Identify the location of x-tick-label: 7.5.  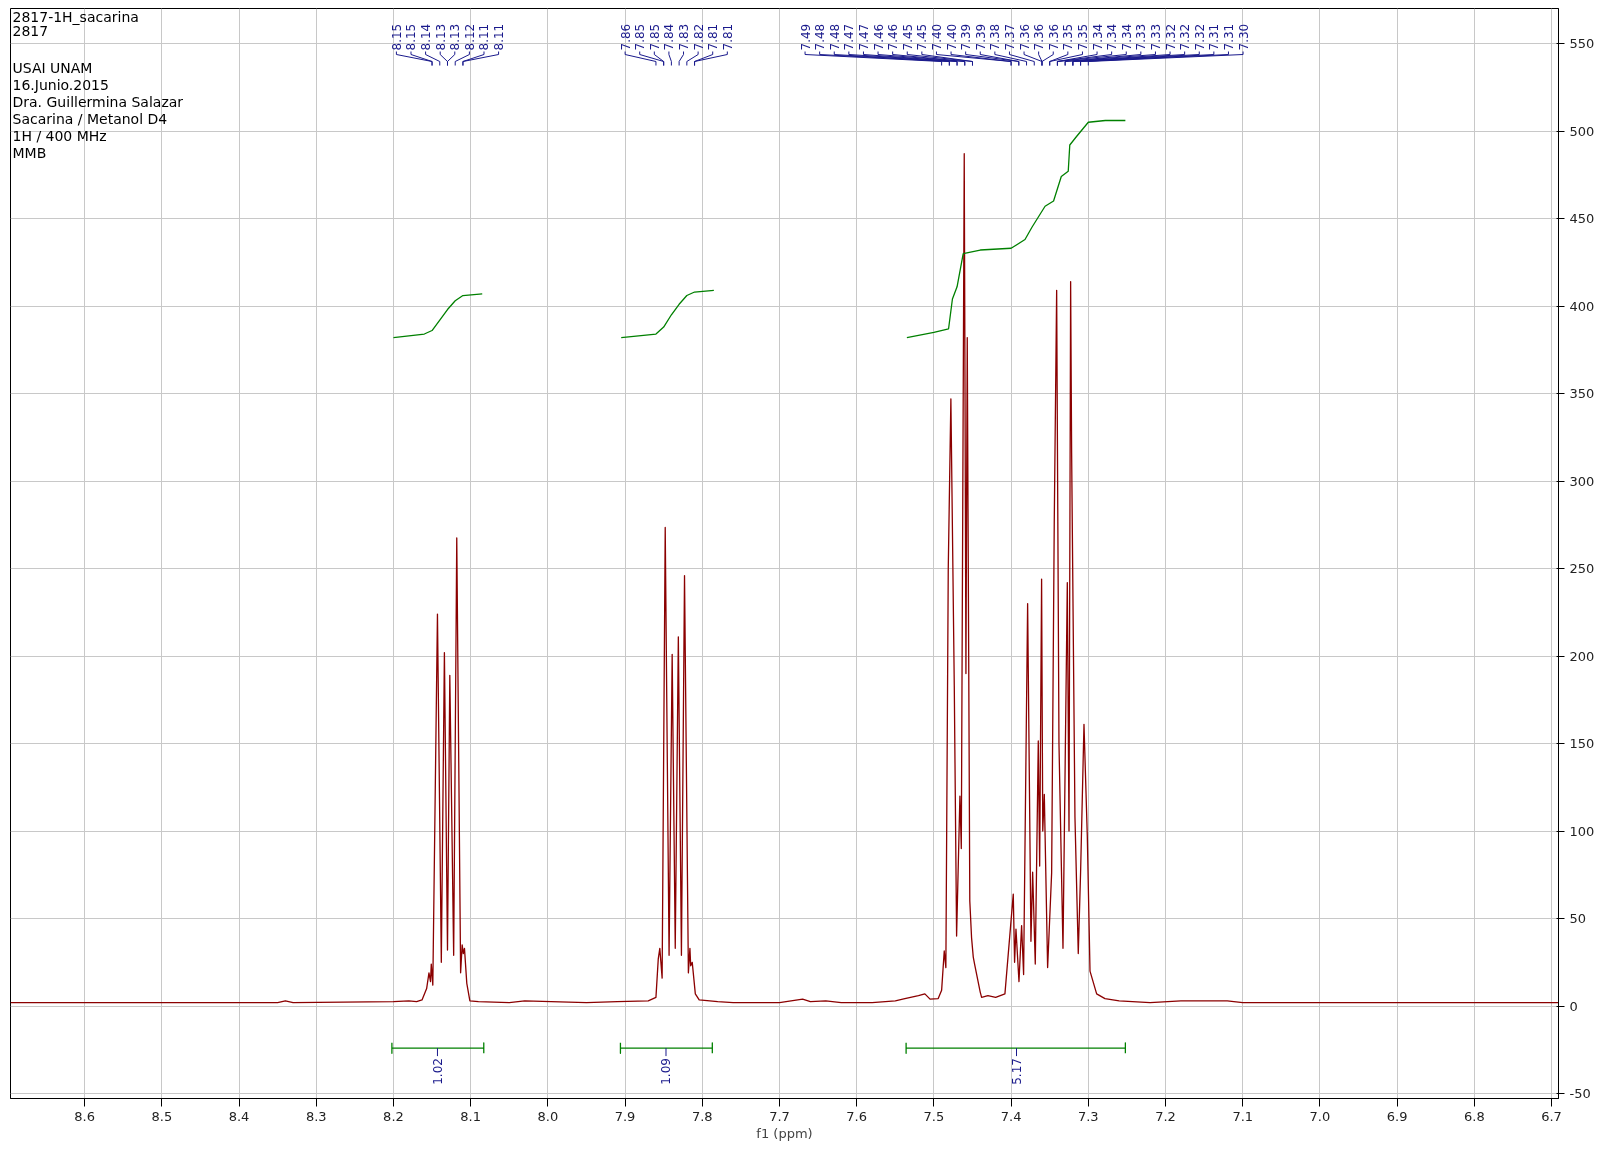
(934, 1116).